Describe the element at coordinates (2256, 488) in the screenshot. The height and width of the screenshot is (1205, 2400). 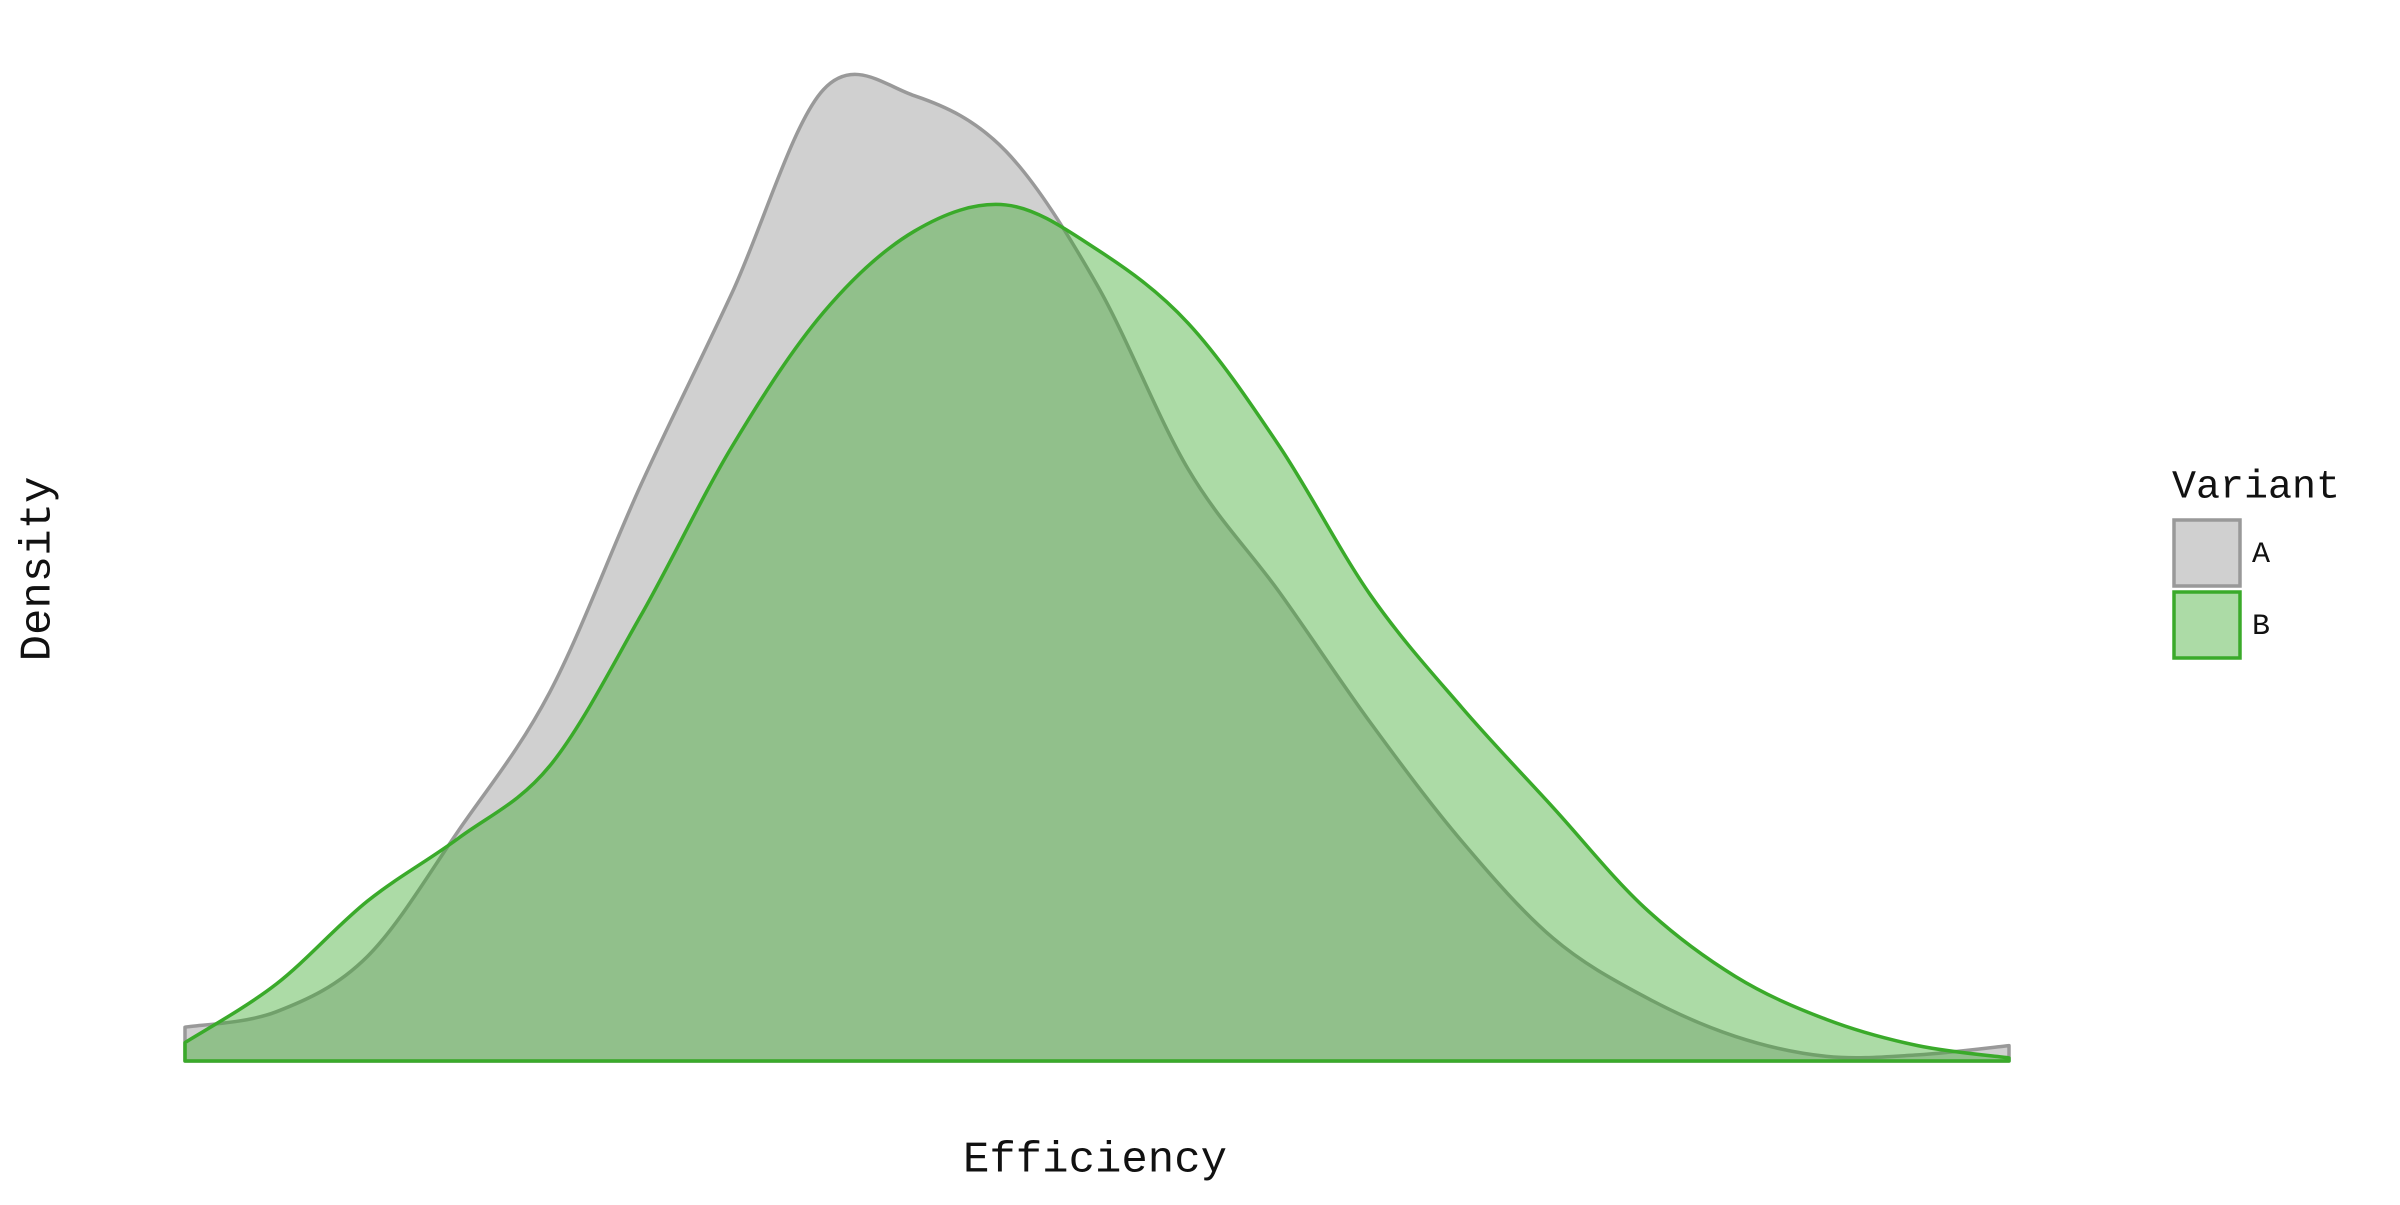
I see `legend-title: Variant` at that location.